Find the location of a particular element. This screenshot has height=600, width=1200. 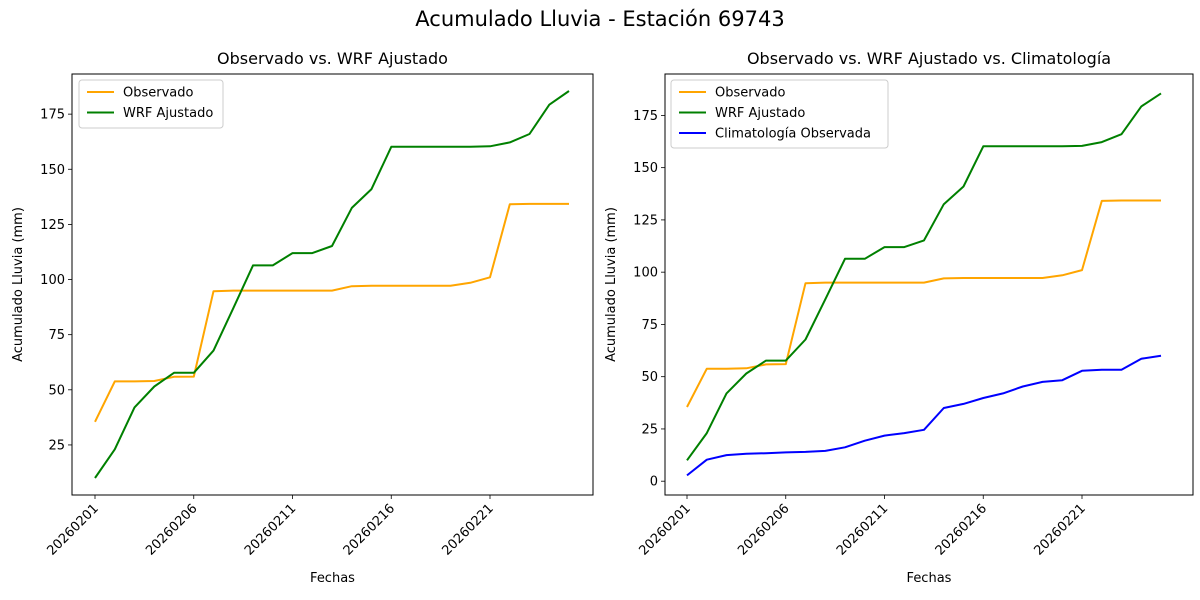

legend-label-climatologia-observada: Climatología Observada is located at coordinates (793, 134).